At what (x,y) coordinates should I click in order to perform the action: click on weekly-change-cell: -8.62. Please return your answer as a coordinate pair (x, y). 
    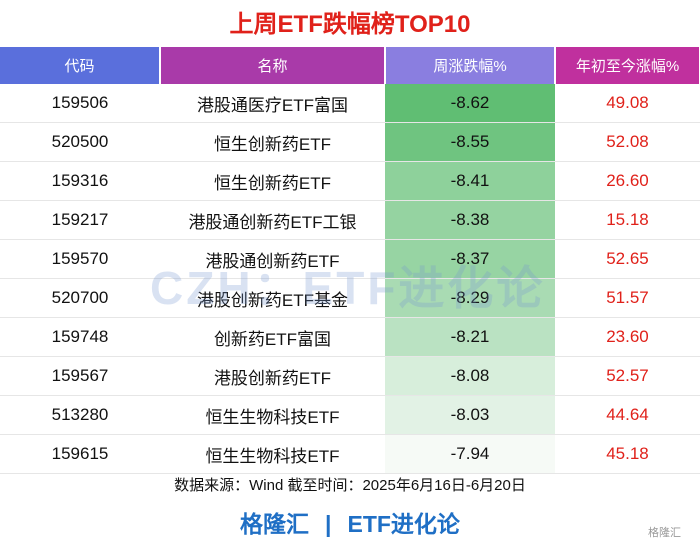
    Looking at the image, I should click on (470, 103).